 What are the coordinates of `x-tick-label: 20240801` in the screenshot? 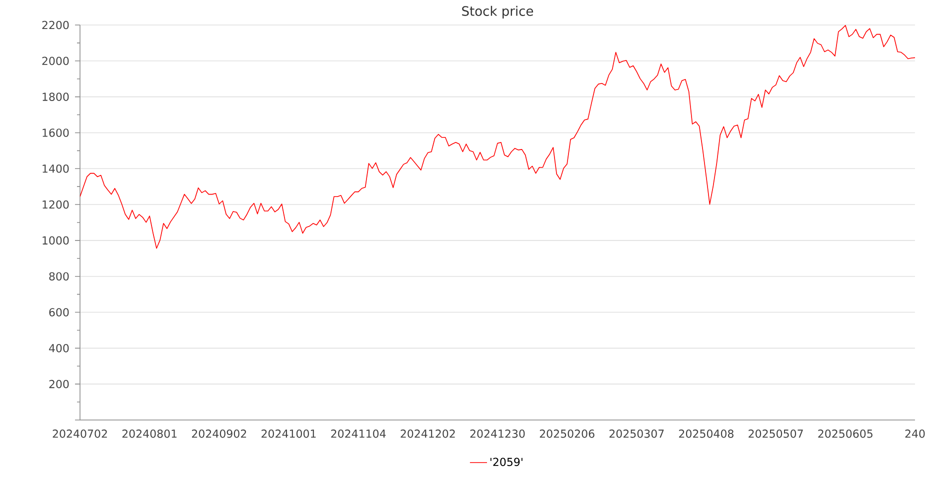 It's located at (149, 434).